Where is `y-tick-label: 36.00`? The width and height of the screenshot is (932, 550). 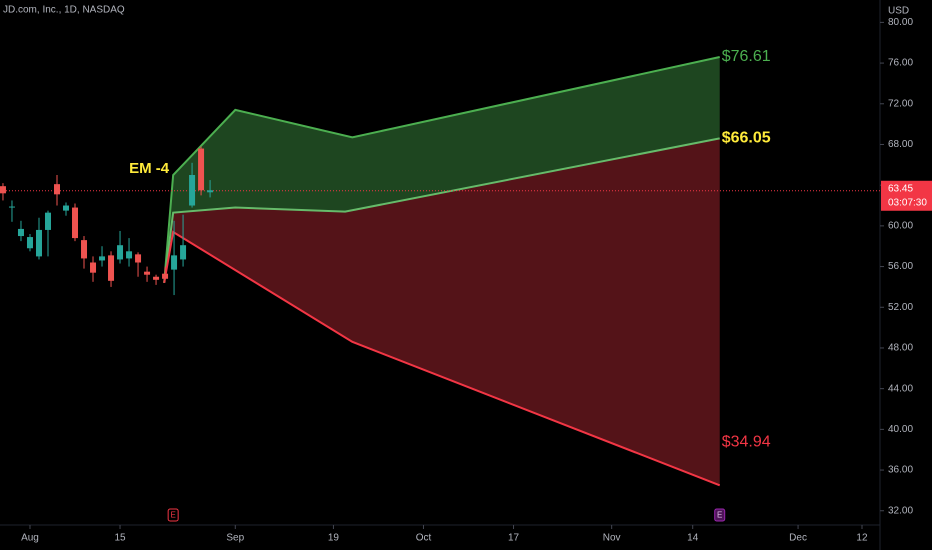 y-tick-label: 36.00 is located at coordinates (900, 470).